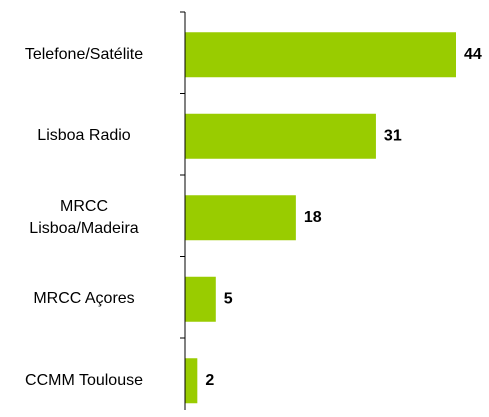 Image resolution: width=489 pixels, height=417 pixels. Describe the element at coordinates (84, 54) in the screenshot. I see `category-label: Telefone/Satélite` at that location.